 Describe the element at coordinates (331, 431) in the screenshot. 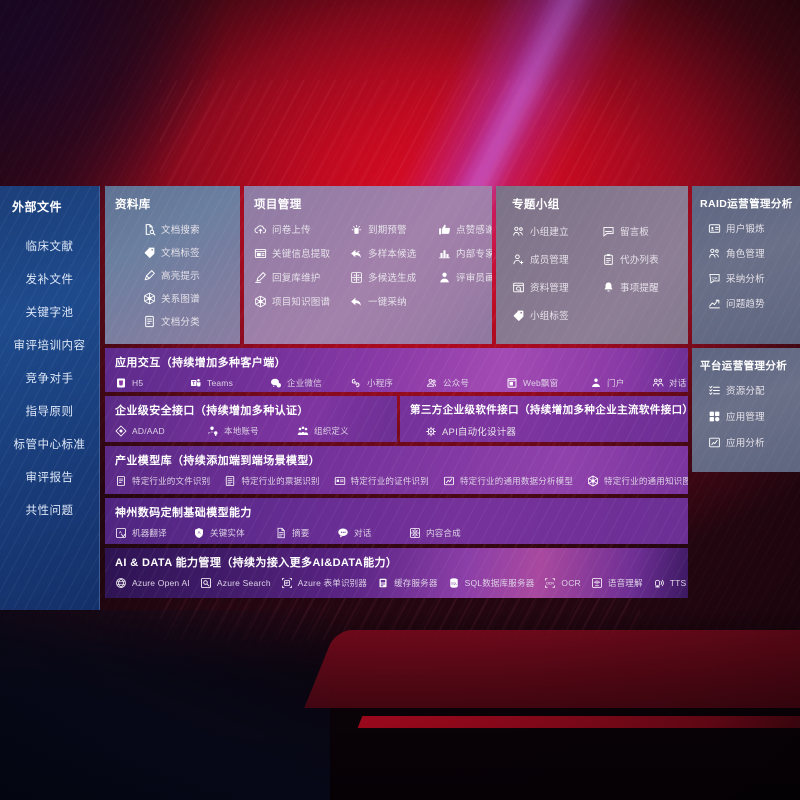

I see `security-item-2-label: 组织定义` at that location.